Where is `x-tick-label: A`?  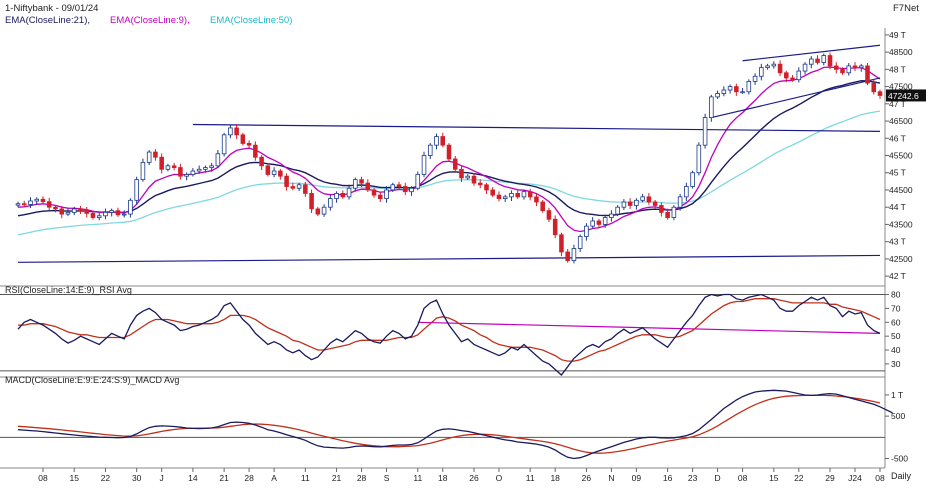
x-tick-label: A is located at coordinates (274, 478).